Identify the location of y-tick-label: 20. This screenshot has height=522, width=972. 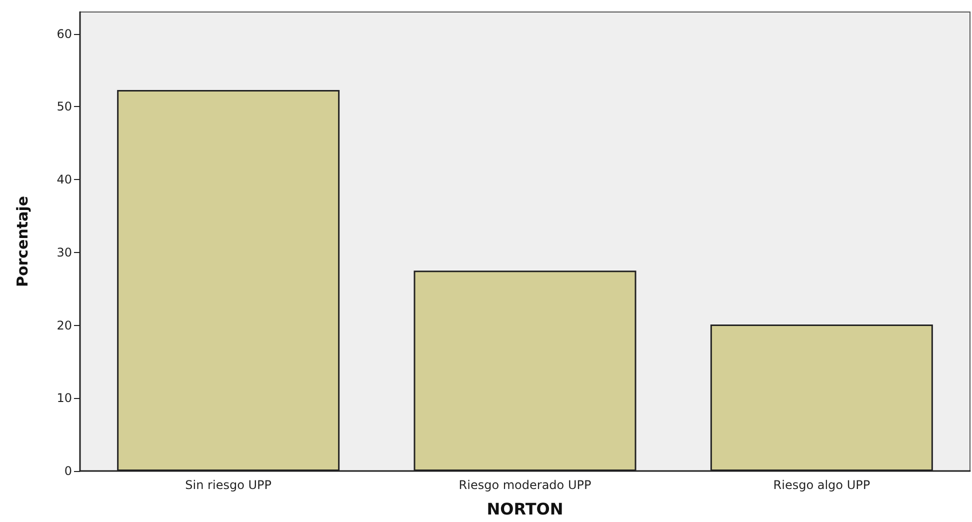
(64, 325).